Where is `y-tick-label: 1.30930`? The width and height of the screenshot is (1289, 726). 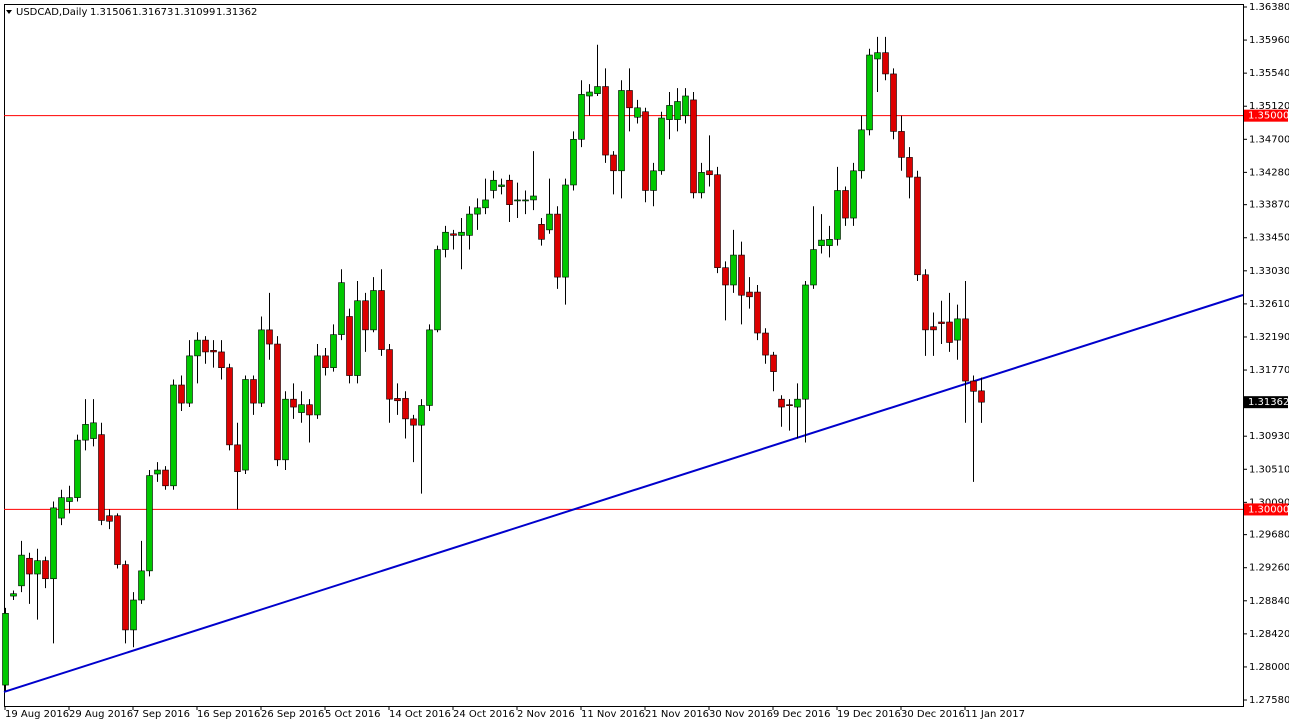 y-tick-label: 1.30930 is located at coordinates (1269, 436).